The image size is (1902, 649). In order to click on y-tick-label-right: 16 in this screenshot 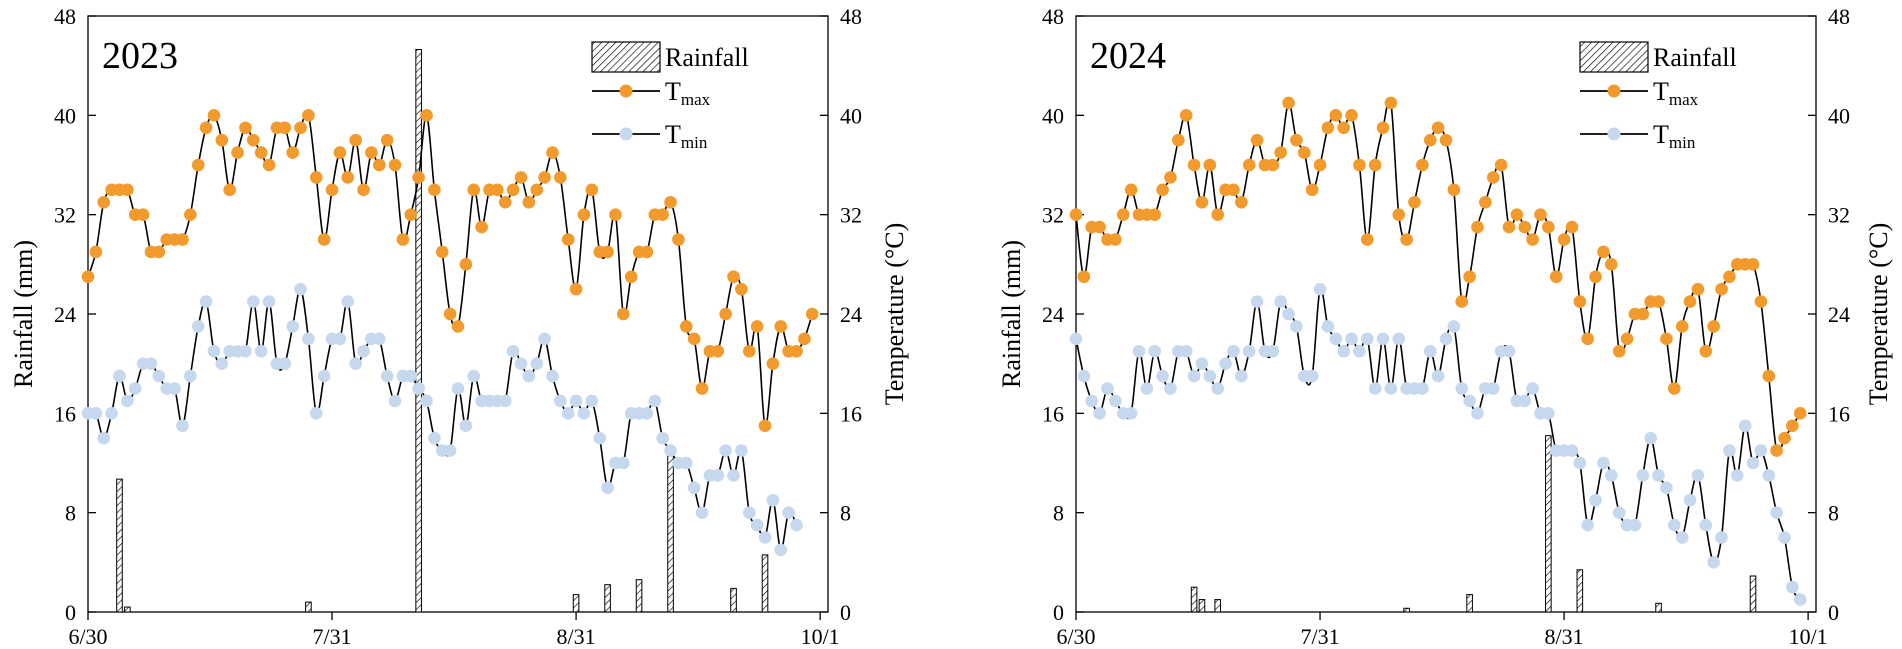, I will do `click(1839, 413)`.